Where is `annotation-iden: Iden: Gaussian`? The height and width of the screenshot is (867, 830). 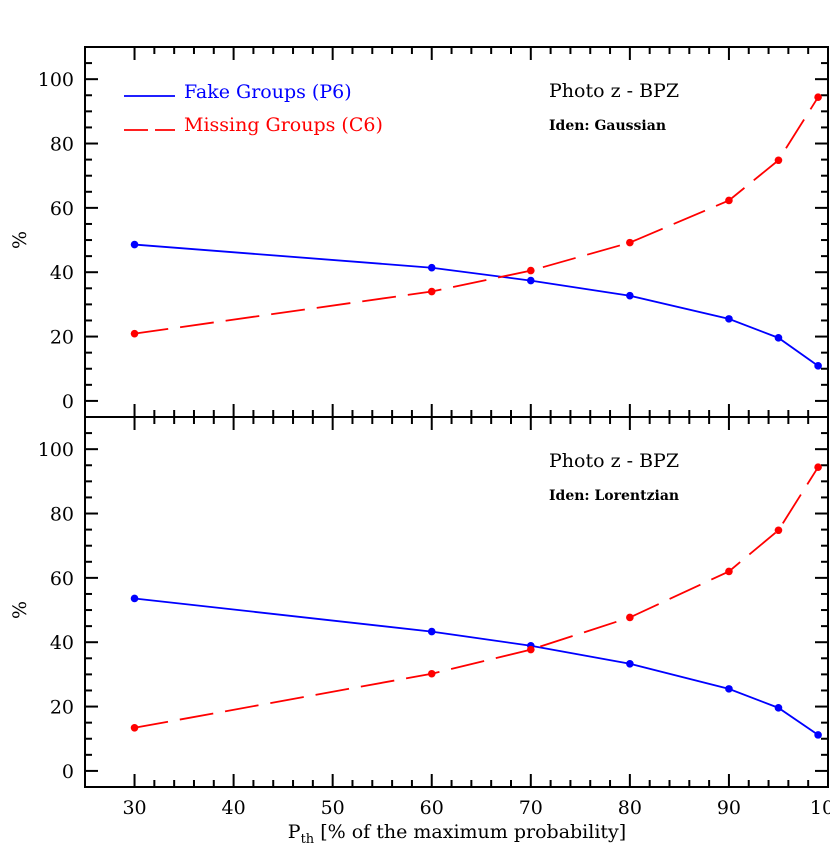
annotation-iden: Iden: Gaussian is located at coordinates (607, 126).